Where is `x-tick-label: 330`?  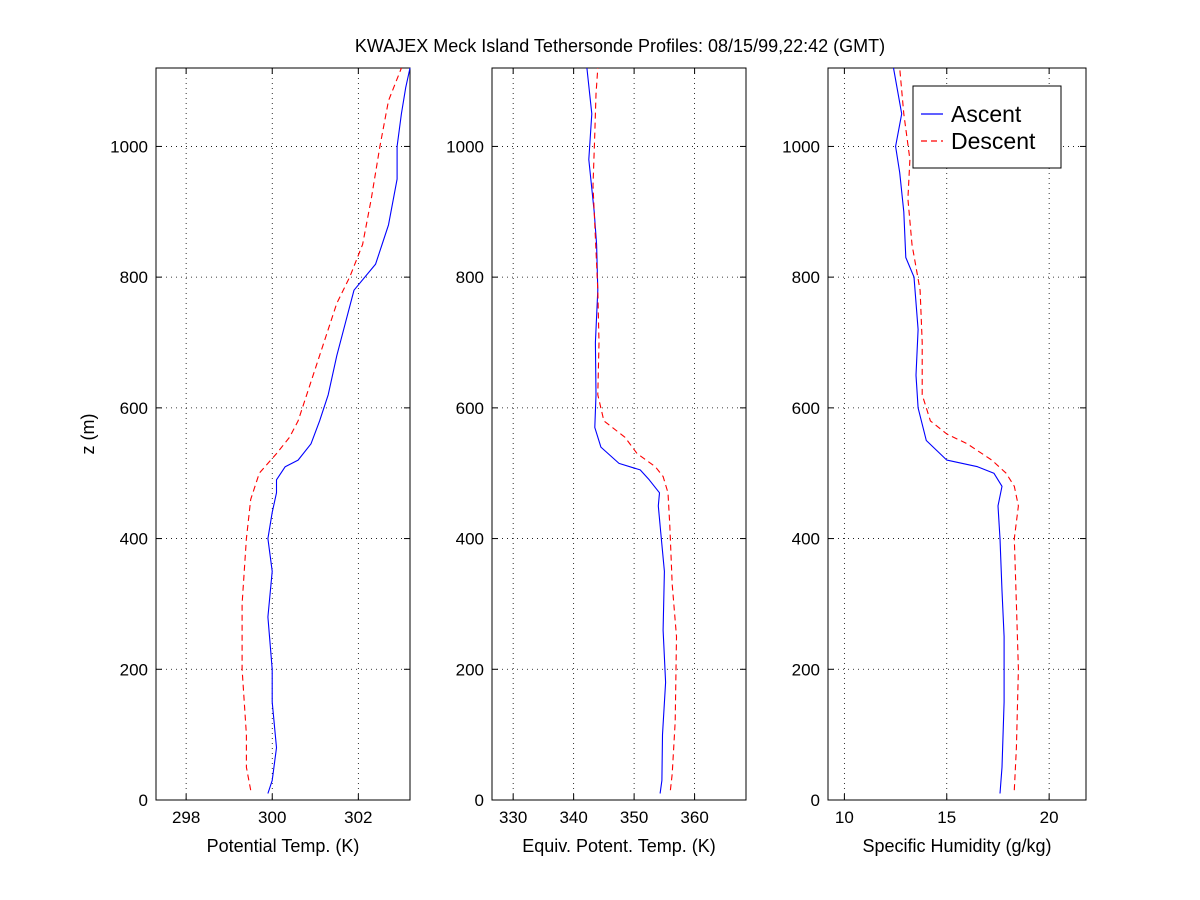
x-tick-label: 330 is located at coordinates (513, 817).